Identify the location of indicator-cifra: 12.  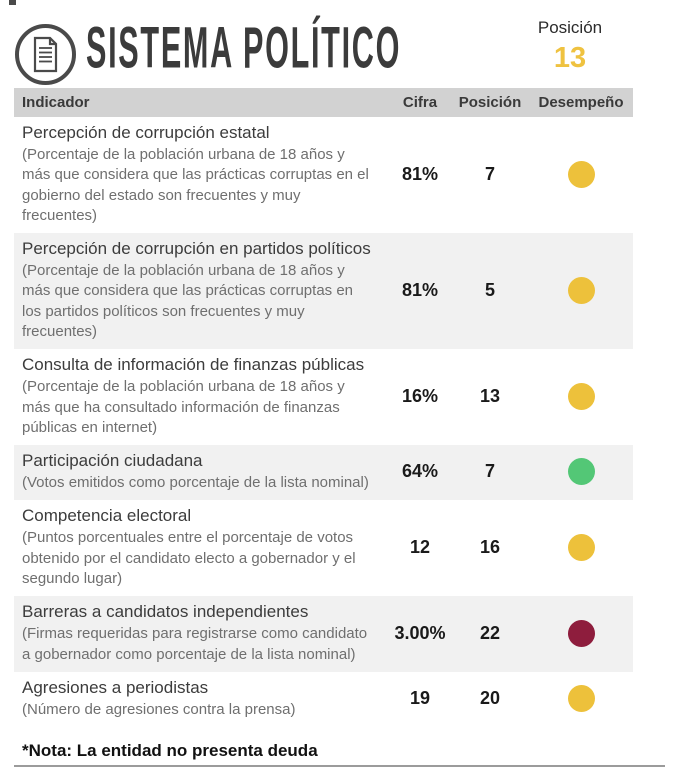
(420, 546).